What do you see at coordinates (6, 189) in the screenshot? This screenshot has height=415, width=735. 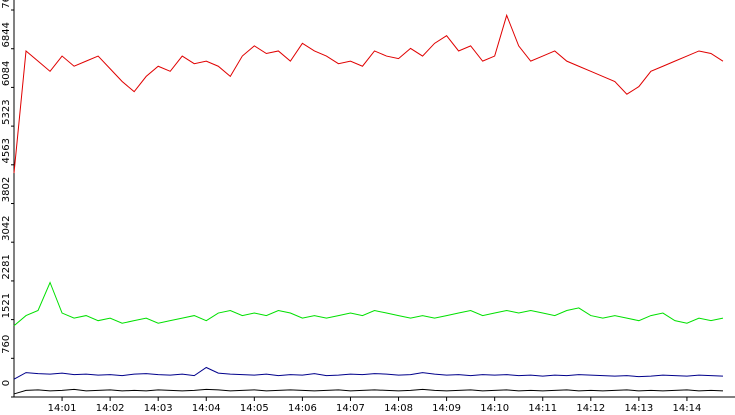 I see `y-tick-label: 3802` at bounding box center [6, 189].